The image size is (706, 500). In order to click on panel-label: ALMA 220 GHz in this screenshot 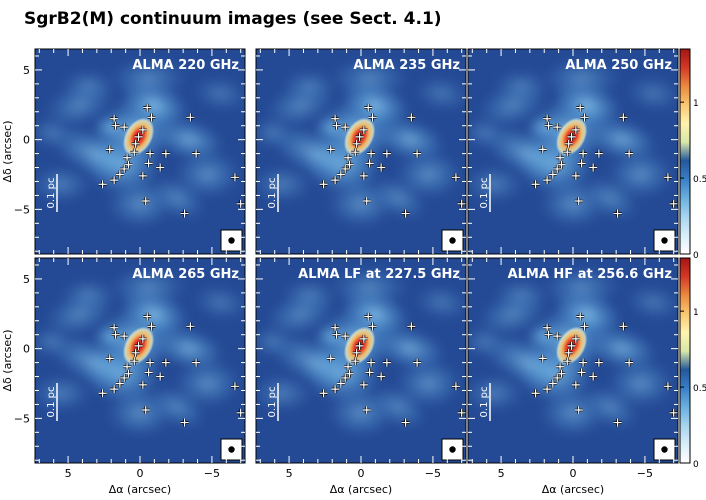, I will do `click(185, 65)`.